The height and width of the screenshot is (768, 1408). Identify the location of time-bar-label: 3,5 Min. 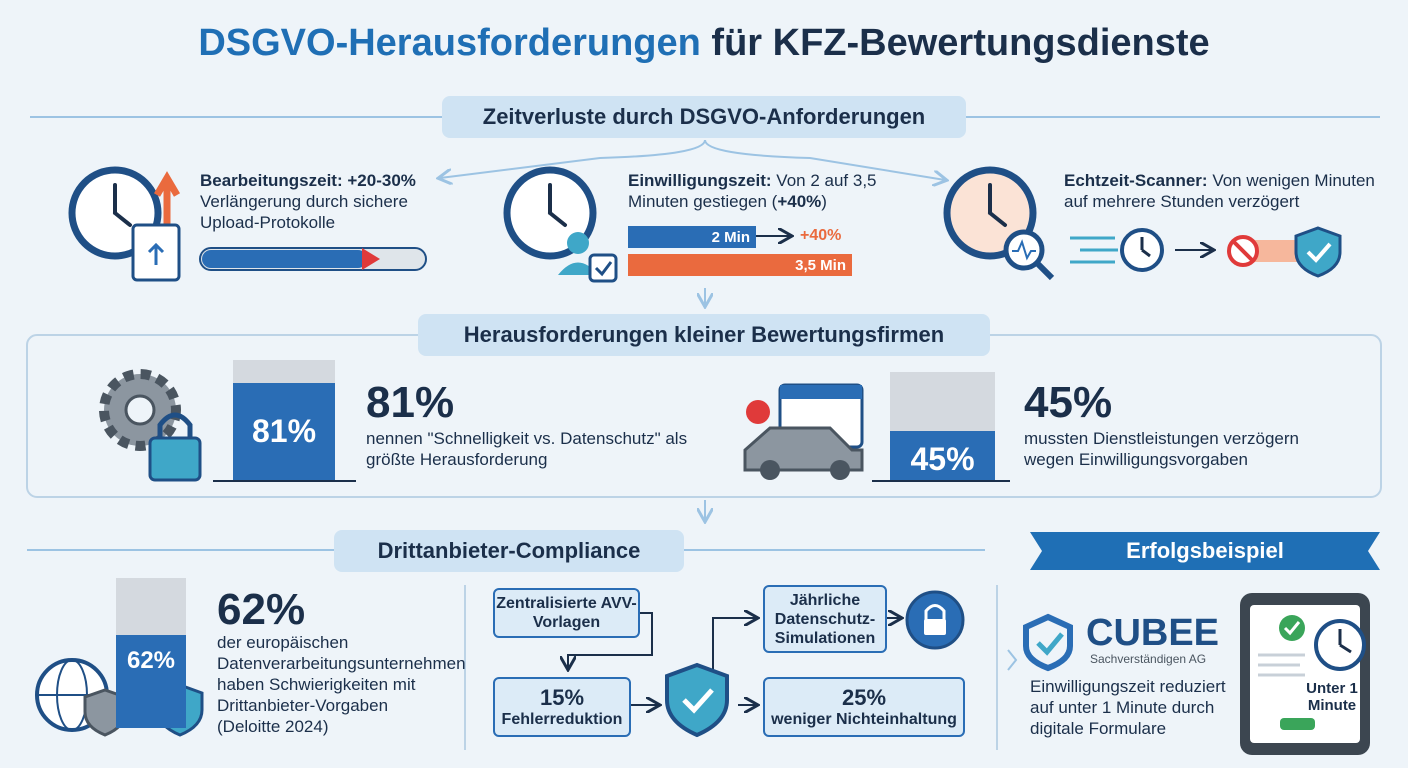
(820, 265).